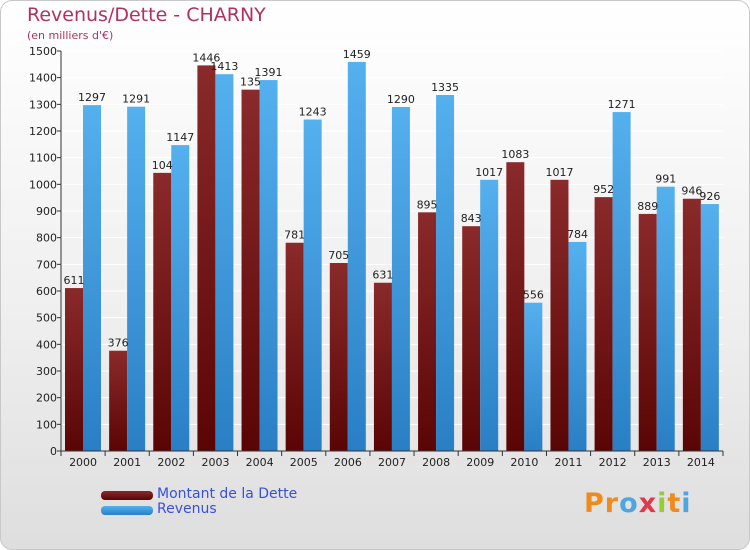  I want to click on y-tick-label: 1300, so click(43, 104).